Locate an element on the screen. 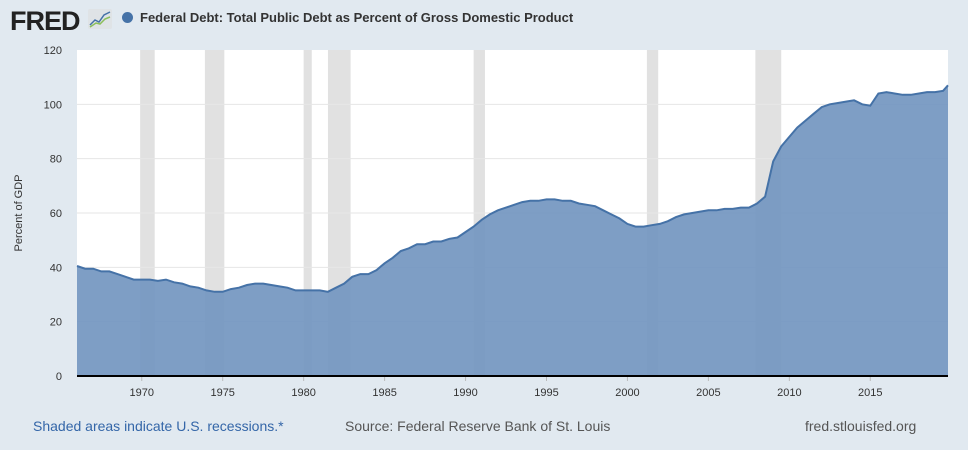 This screenshot has height=450, width=968. x-tick-label: 2010 is located at coordinates (789, 393).